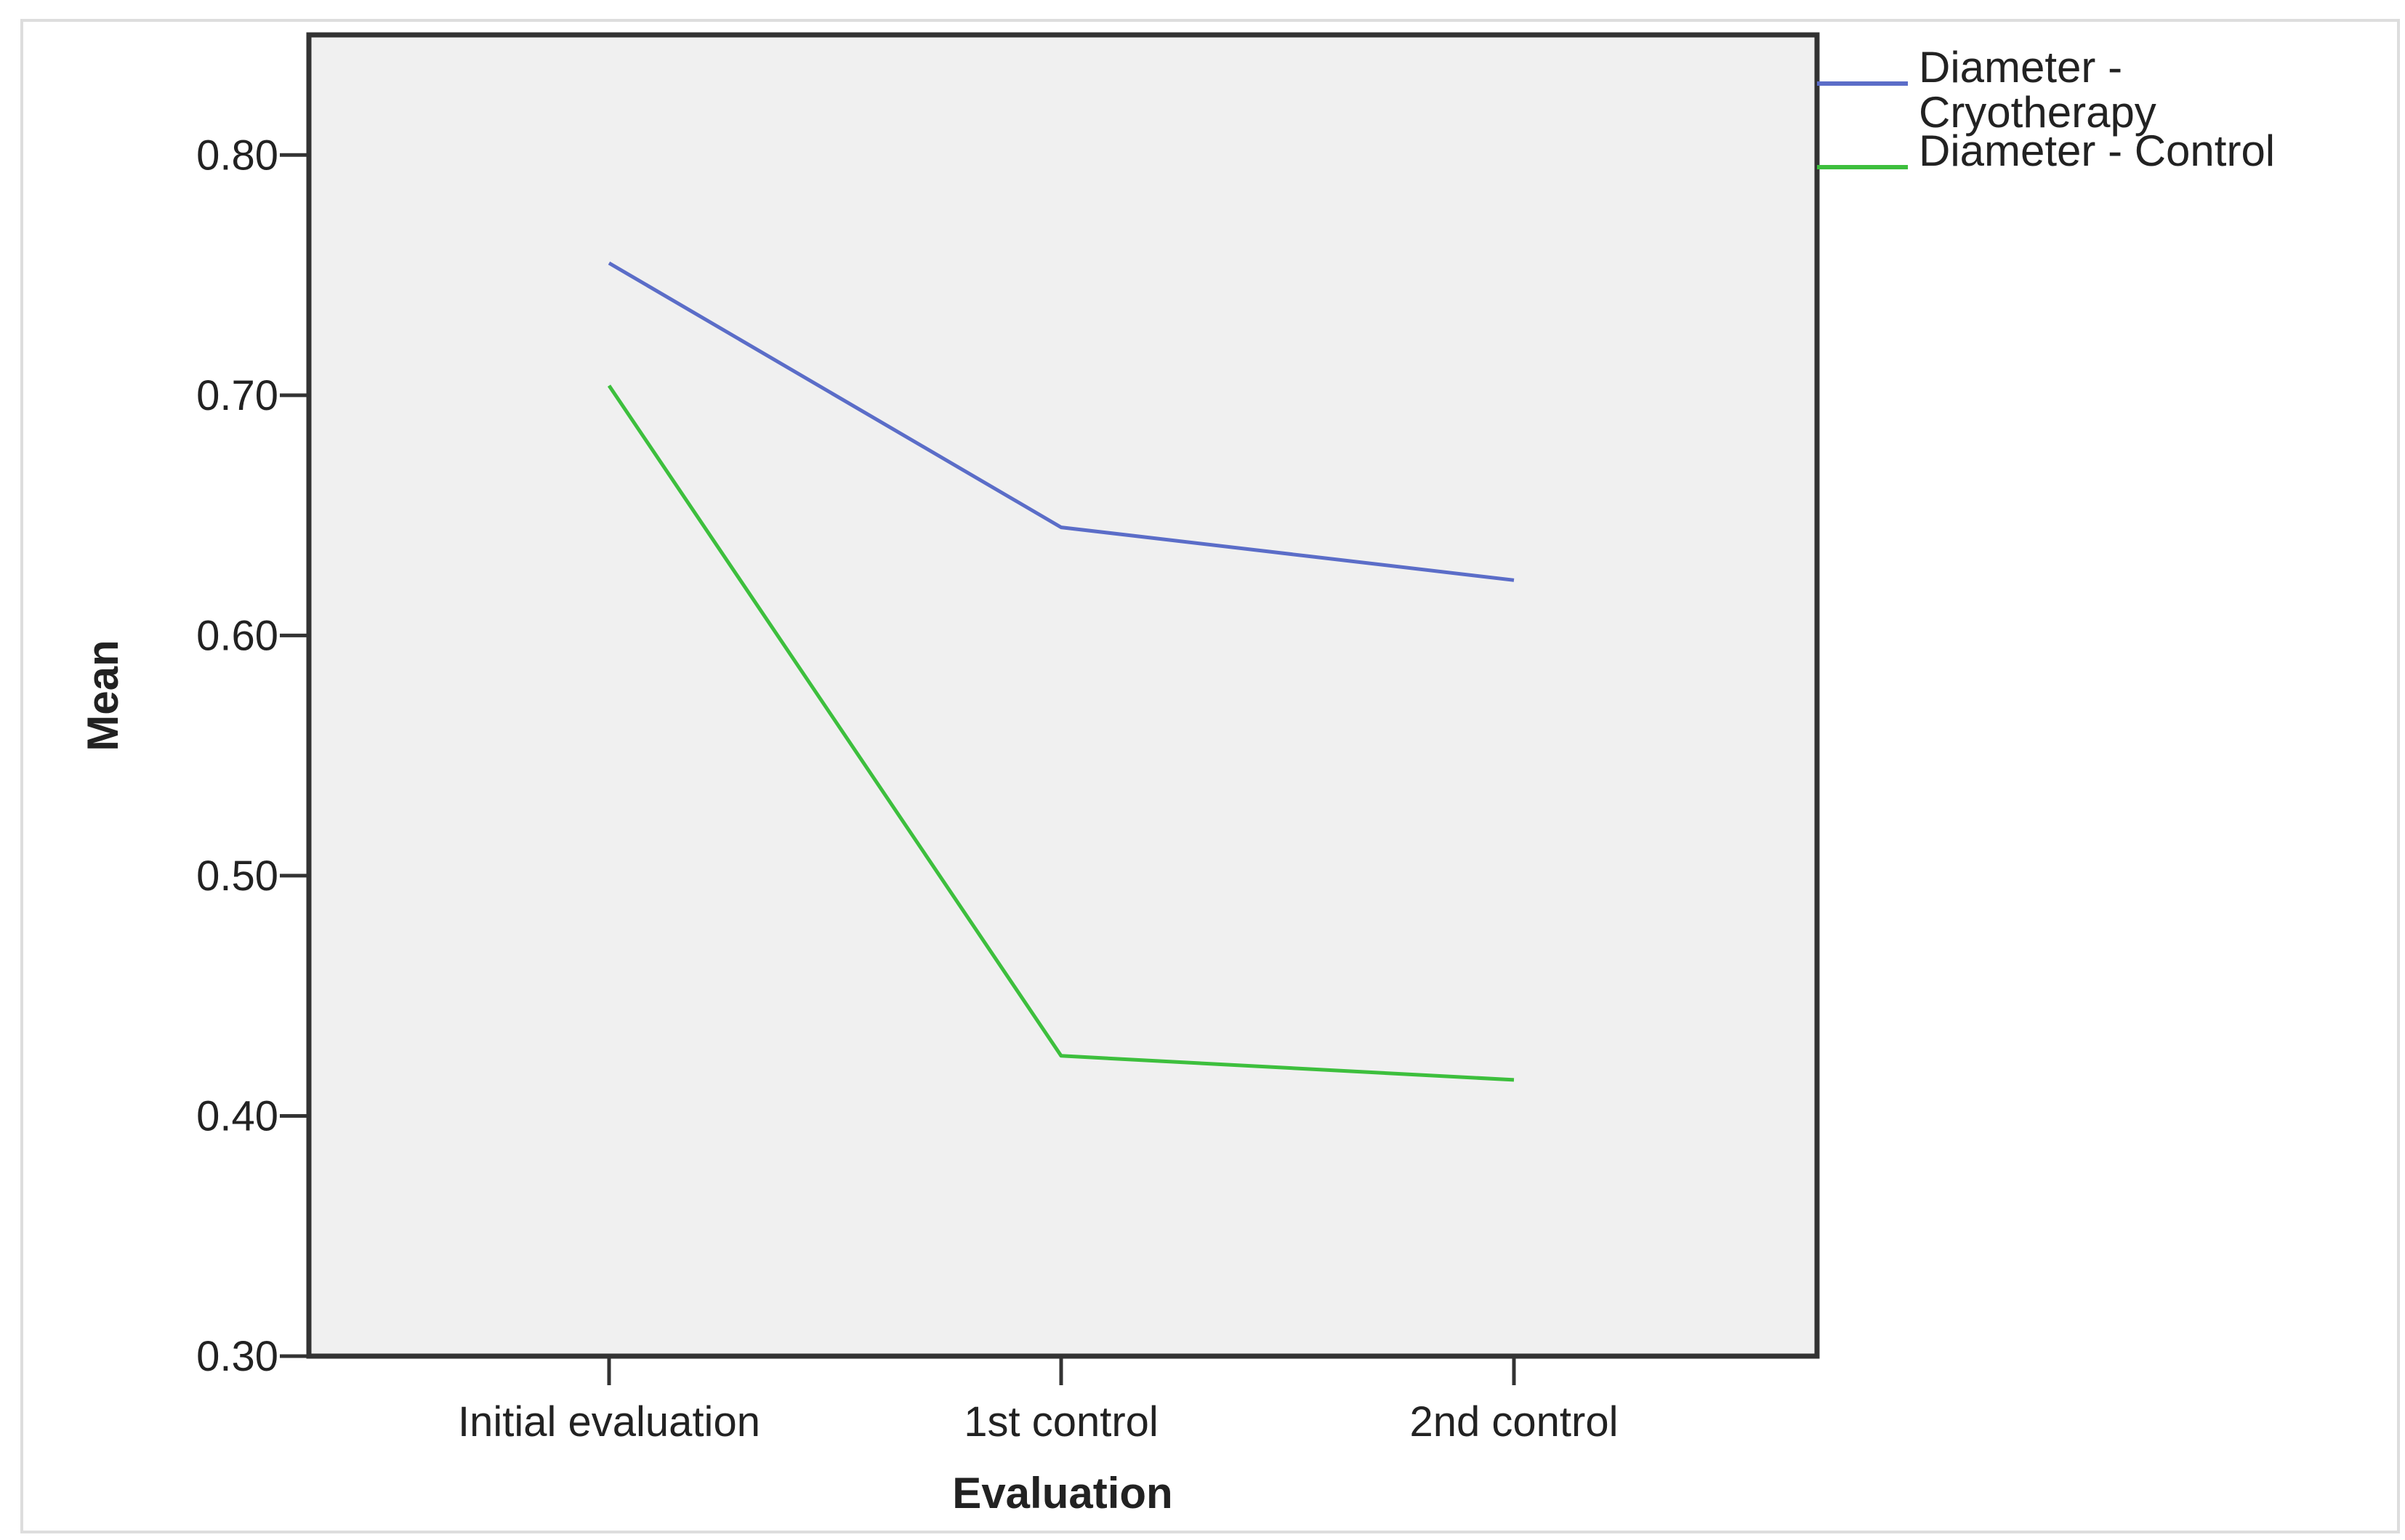 The width and height of the screenshot is (2405, 1540). Describe the element at coordinates (1514, 1422) in the screenshot. I see `x-tick-label: 2nd control` at that location.